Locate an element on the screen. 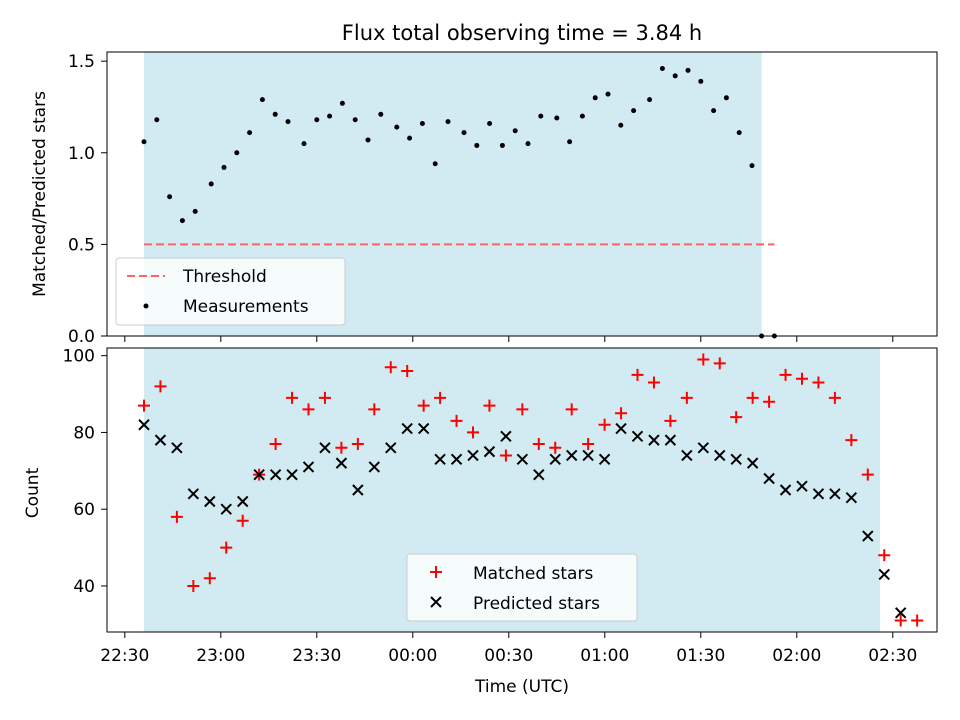  ratio-y-tick-label: 1.5 is located at coordinates (81, 62).